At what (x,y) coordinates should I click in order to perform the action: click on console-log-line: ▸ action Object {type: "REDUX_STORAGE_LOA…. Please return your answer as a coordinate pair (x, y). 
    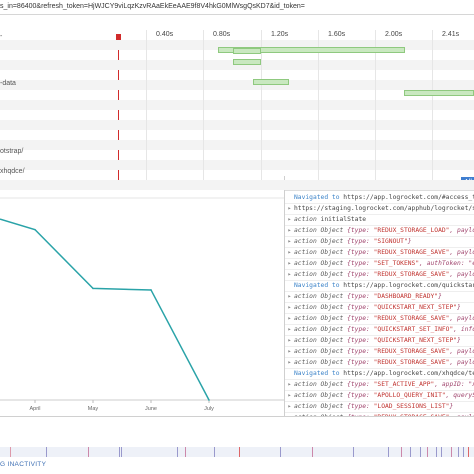
    Looking at the image, I should click on (379, 231).